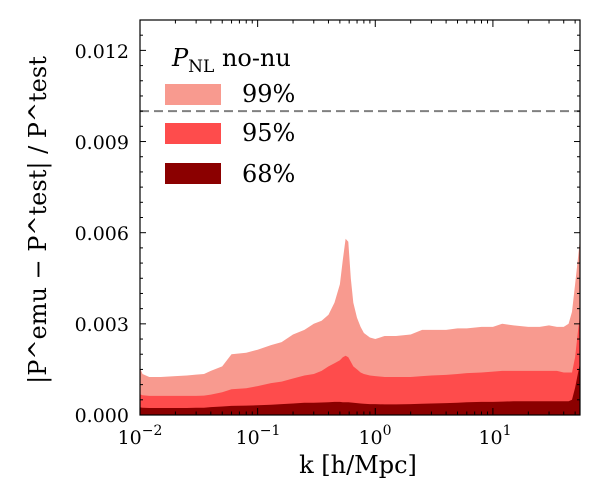 The width and height of the screenshot is (600, 500). I want to click on legend-title: PNL no-nu, so click(231, 60).